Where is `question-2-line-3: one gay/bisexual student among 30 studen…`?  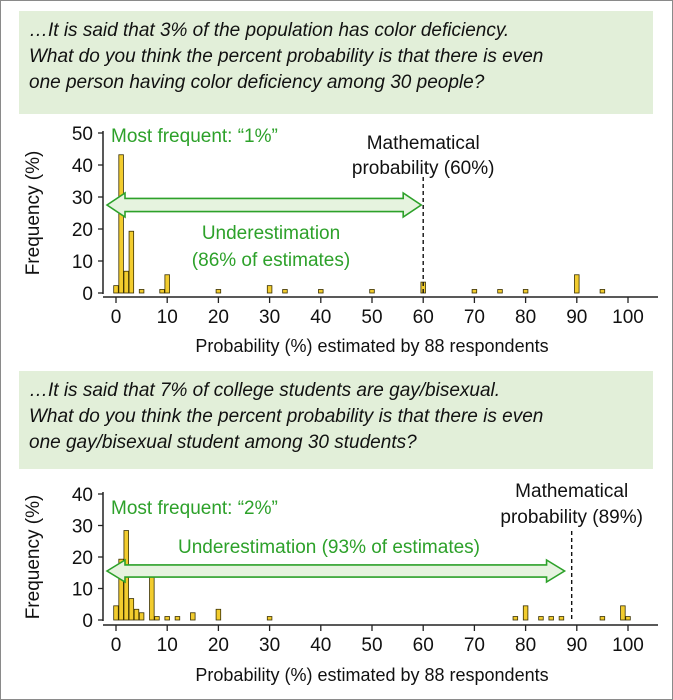 question-2-line-3: one gay/bisexual student among 30 studen… is located at coordinates (223, 442).